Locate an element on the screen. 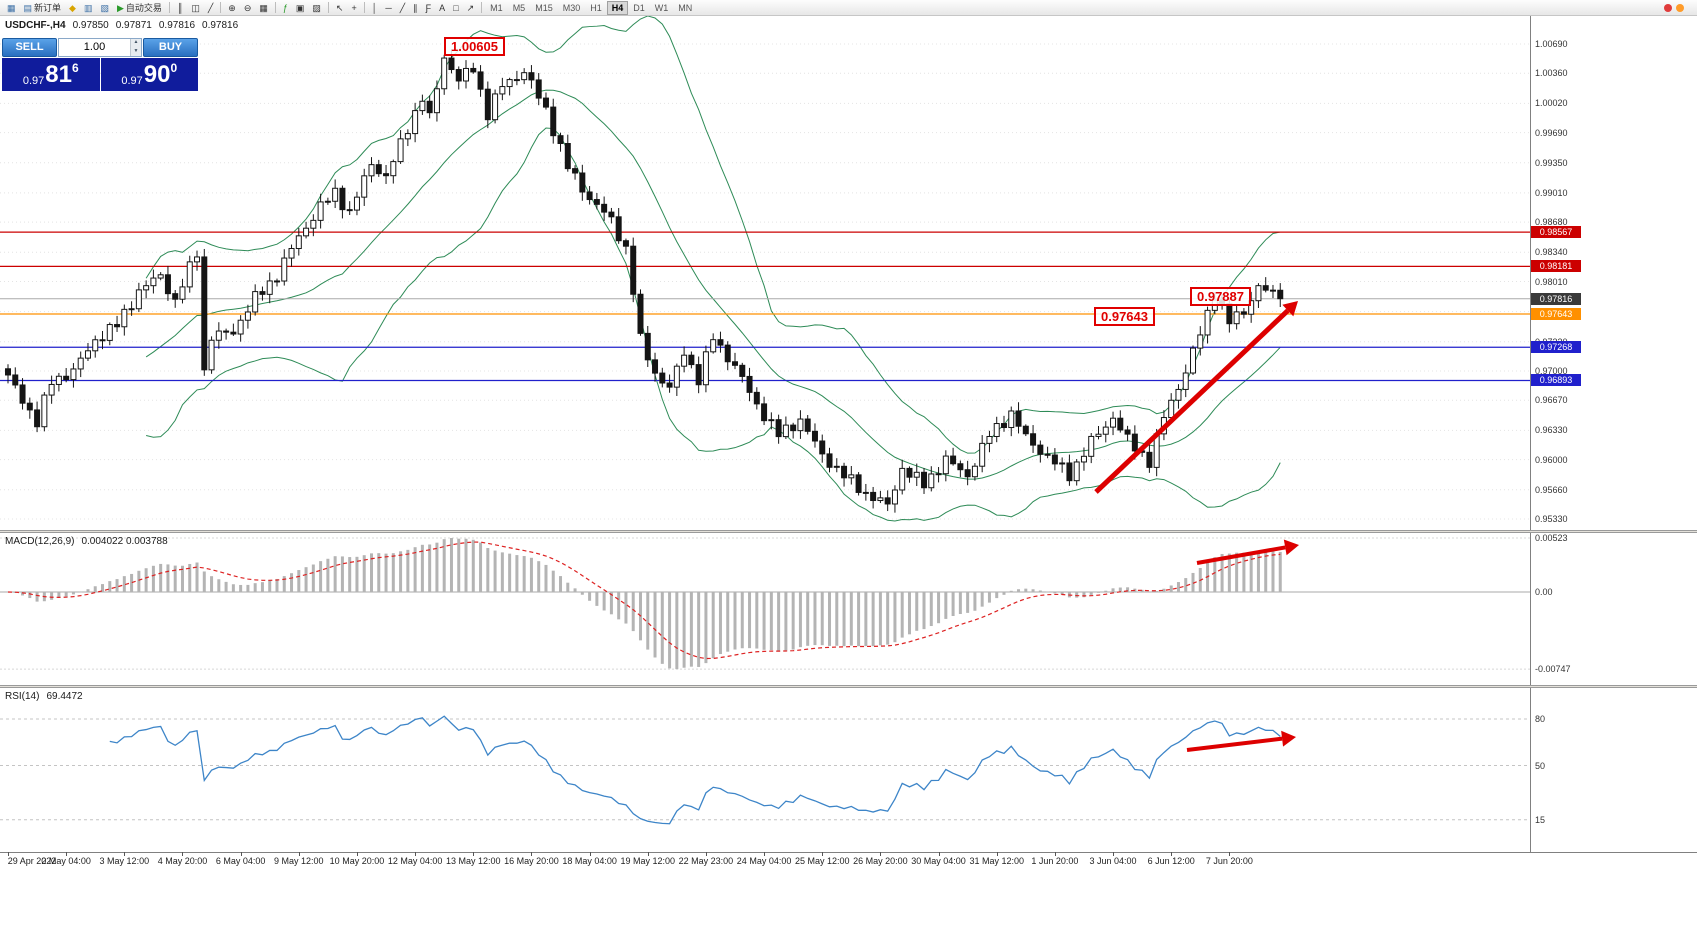  price-tick-label: 0.95660 is located at coordinates (1551, 489).